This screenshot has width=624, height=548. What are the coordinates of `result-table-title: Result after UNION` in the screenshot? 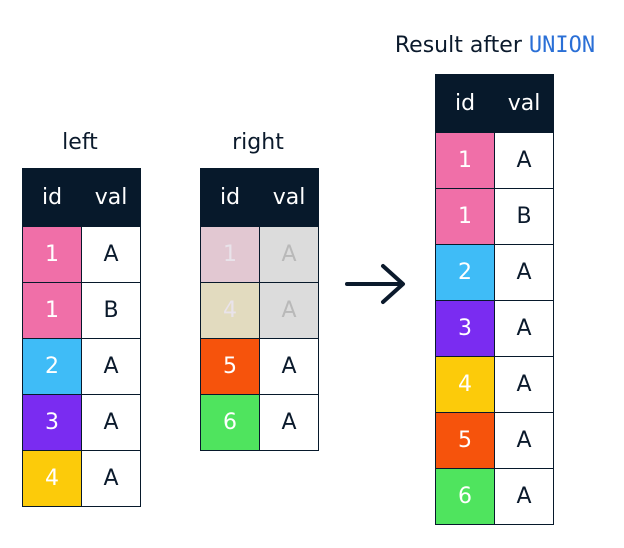 It's located at (495, 45).